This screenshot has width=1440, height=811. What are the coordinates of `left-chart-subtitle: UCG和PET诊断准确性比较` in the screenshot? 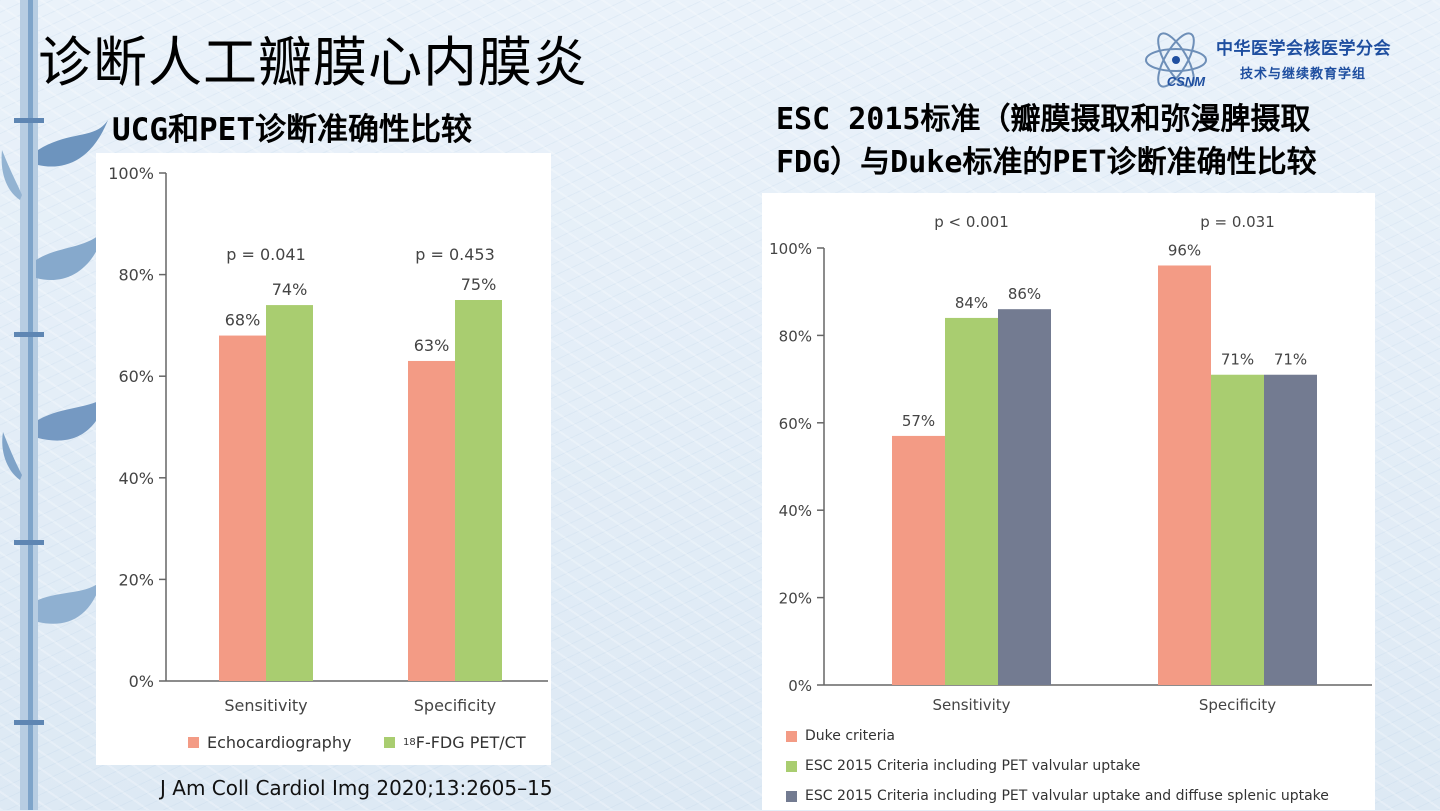 It's located at (292, 130).